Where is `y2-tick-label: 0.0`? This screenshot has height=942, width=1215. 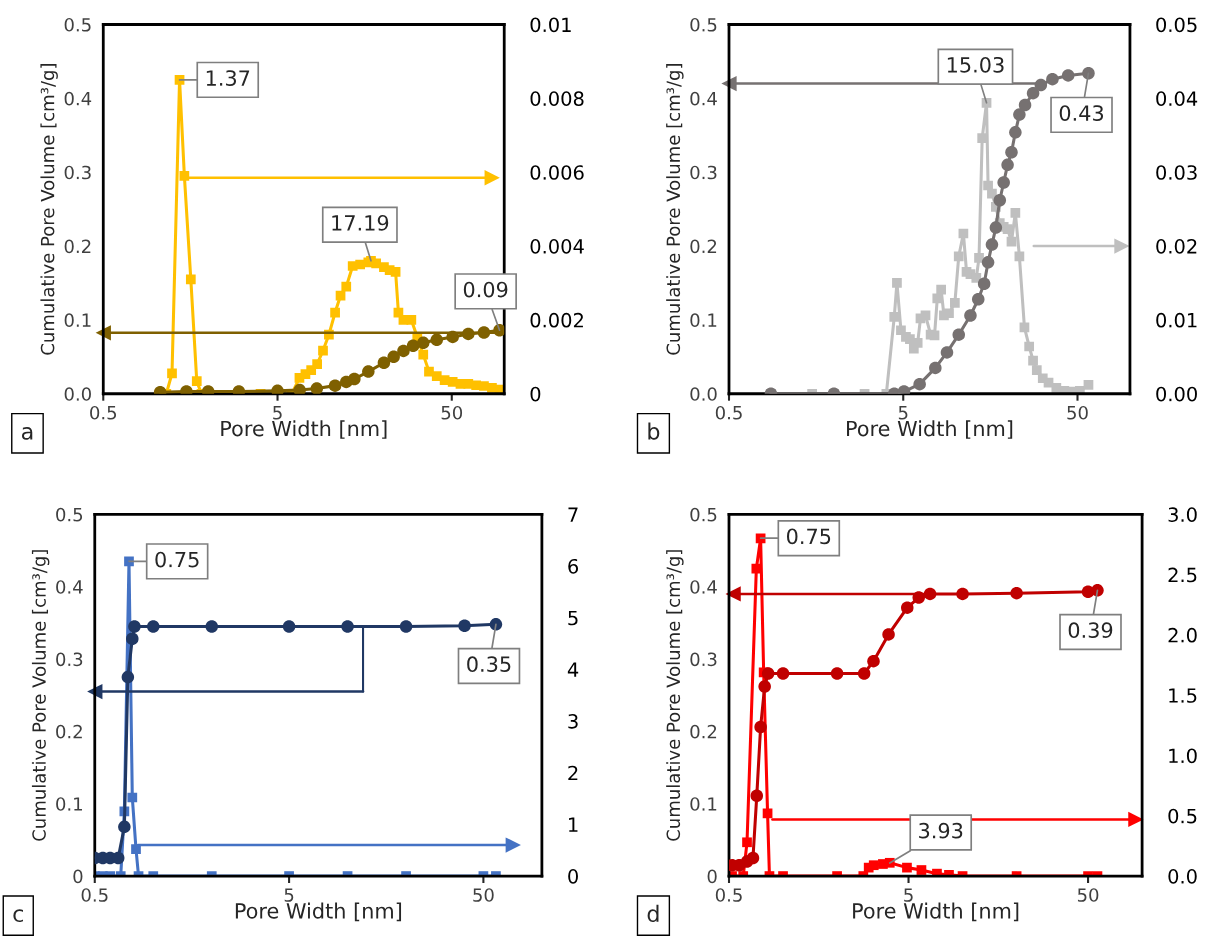 y2-tick-label: 0.0 is located at coordinates (1182, 876).